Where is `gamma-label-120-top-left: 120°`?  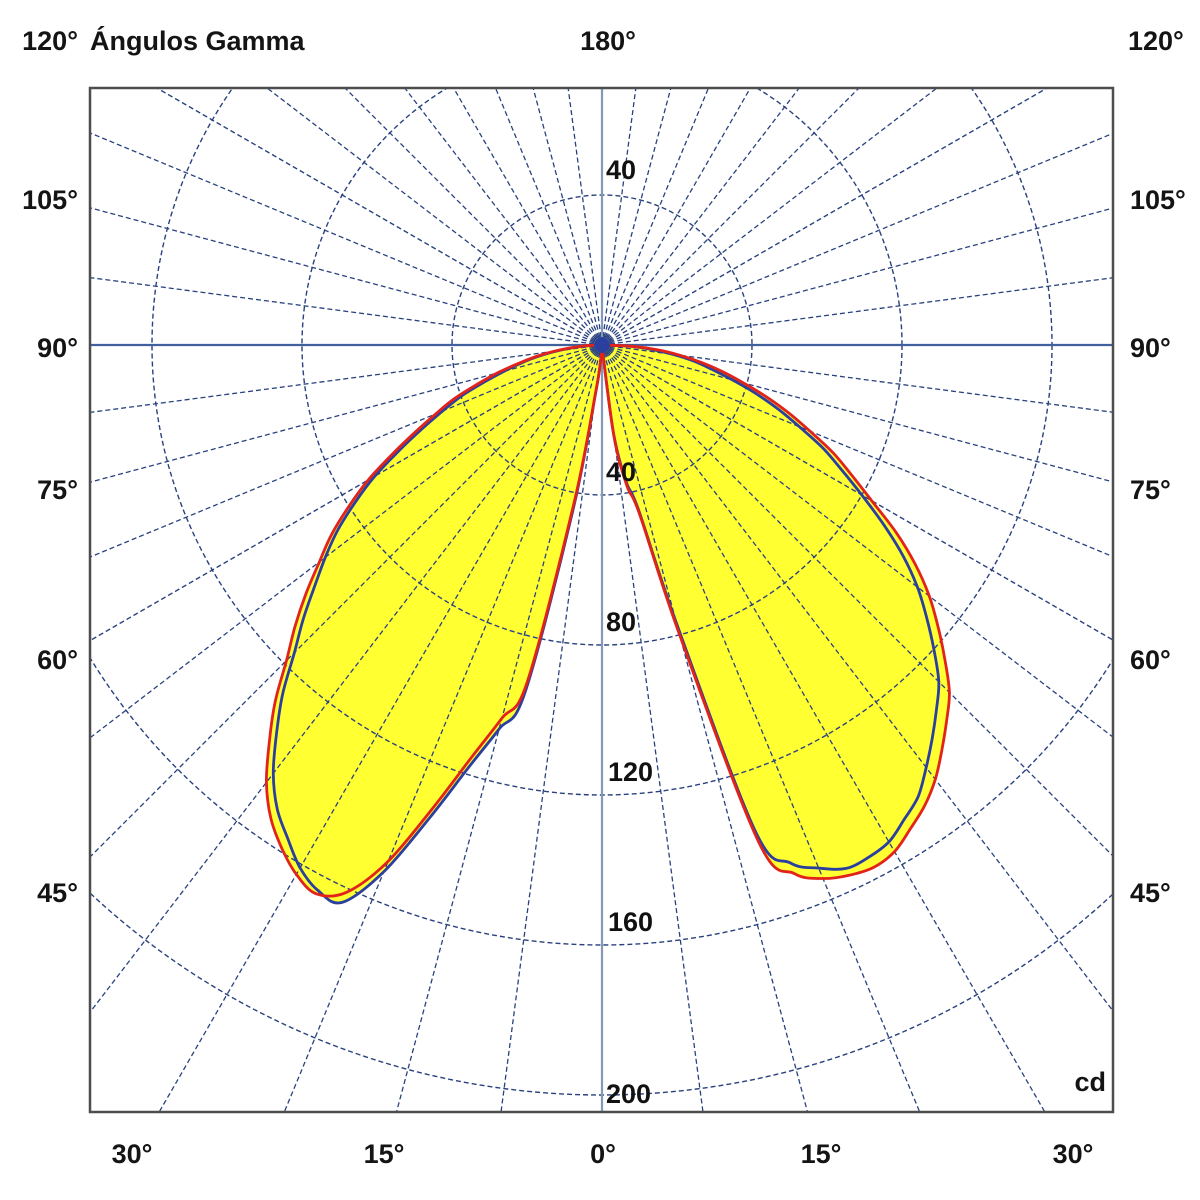 gamma-label-120-top-left: 120° is located at coordinates (50, 41).